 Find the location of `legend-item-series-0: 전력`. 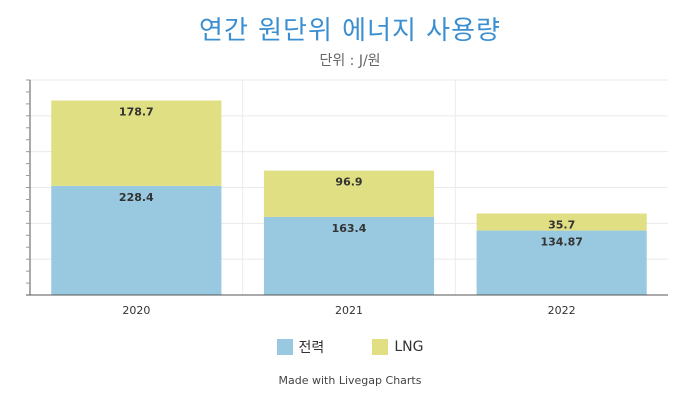

legend-item-series-0: 전력 is located at coordinates (300, 347).